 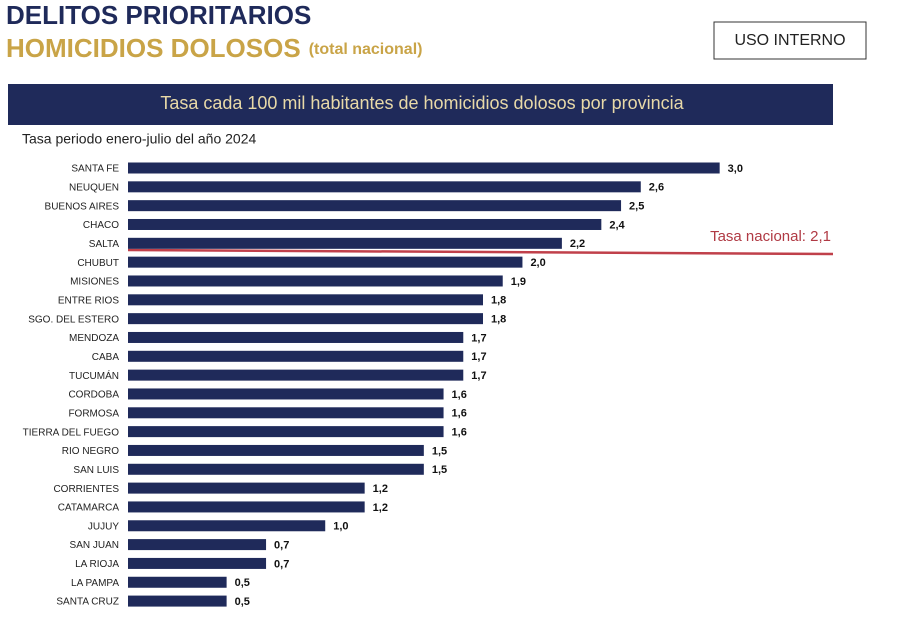 What do you see at coordinates (366, 49) in the screenshot?
I see `subtitle-note: (total nacional)` at bounding box center [366, 49].